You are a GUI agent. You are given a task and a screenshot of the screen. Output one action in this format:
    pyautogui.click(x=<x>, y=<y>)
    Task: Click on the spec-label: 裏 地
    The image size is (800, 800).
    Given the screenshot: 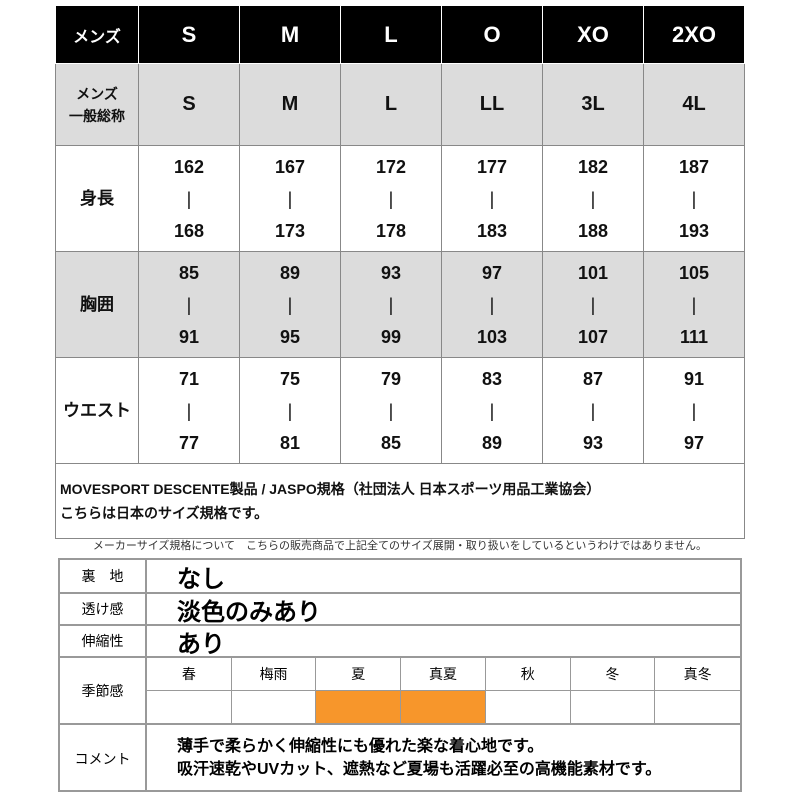 What is the action you would take?
    pyautogui.click(x=103, y=576)
    